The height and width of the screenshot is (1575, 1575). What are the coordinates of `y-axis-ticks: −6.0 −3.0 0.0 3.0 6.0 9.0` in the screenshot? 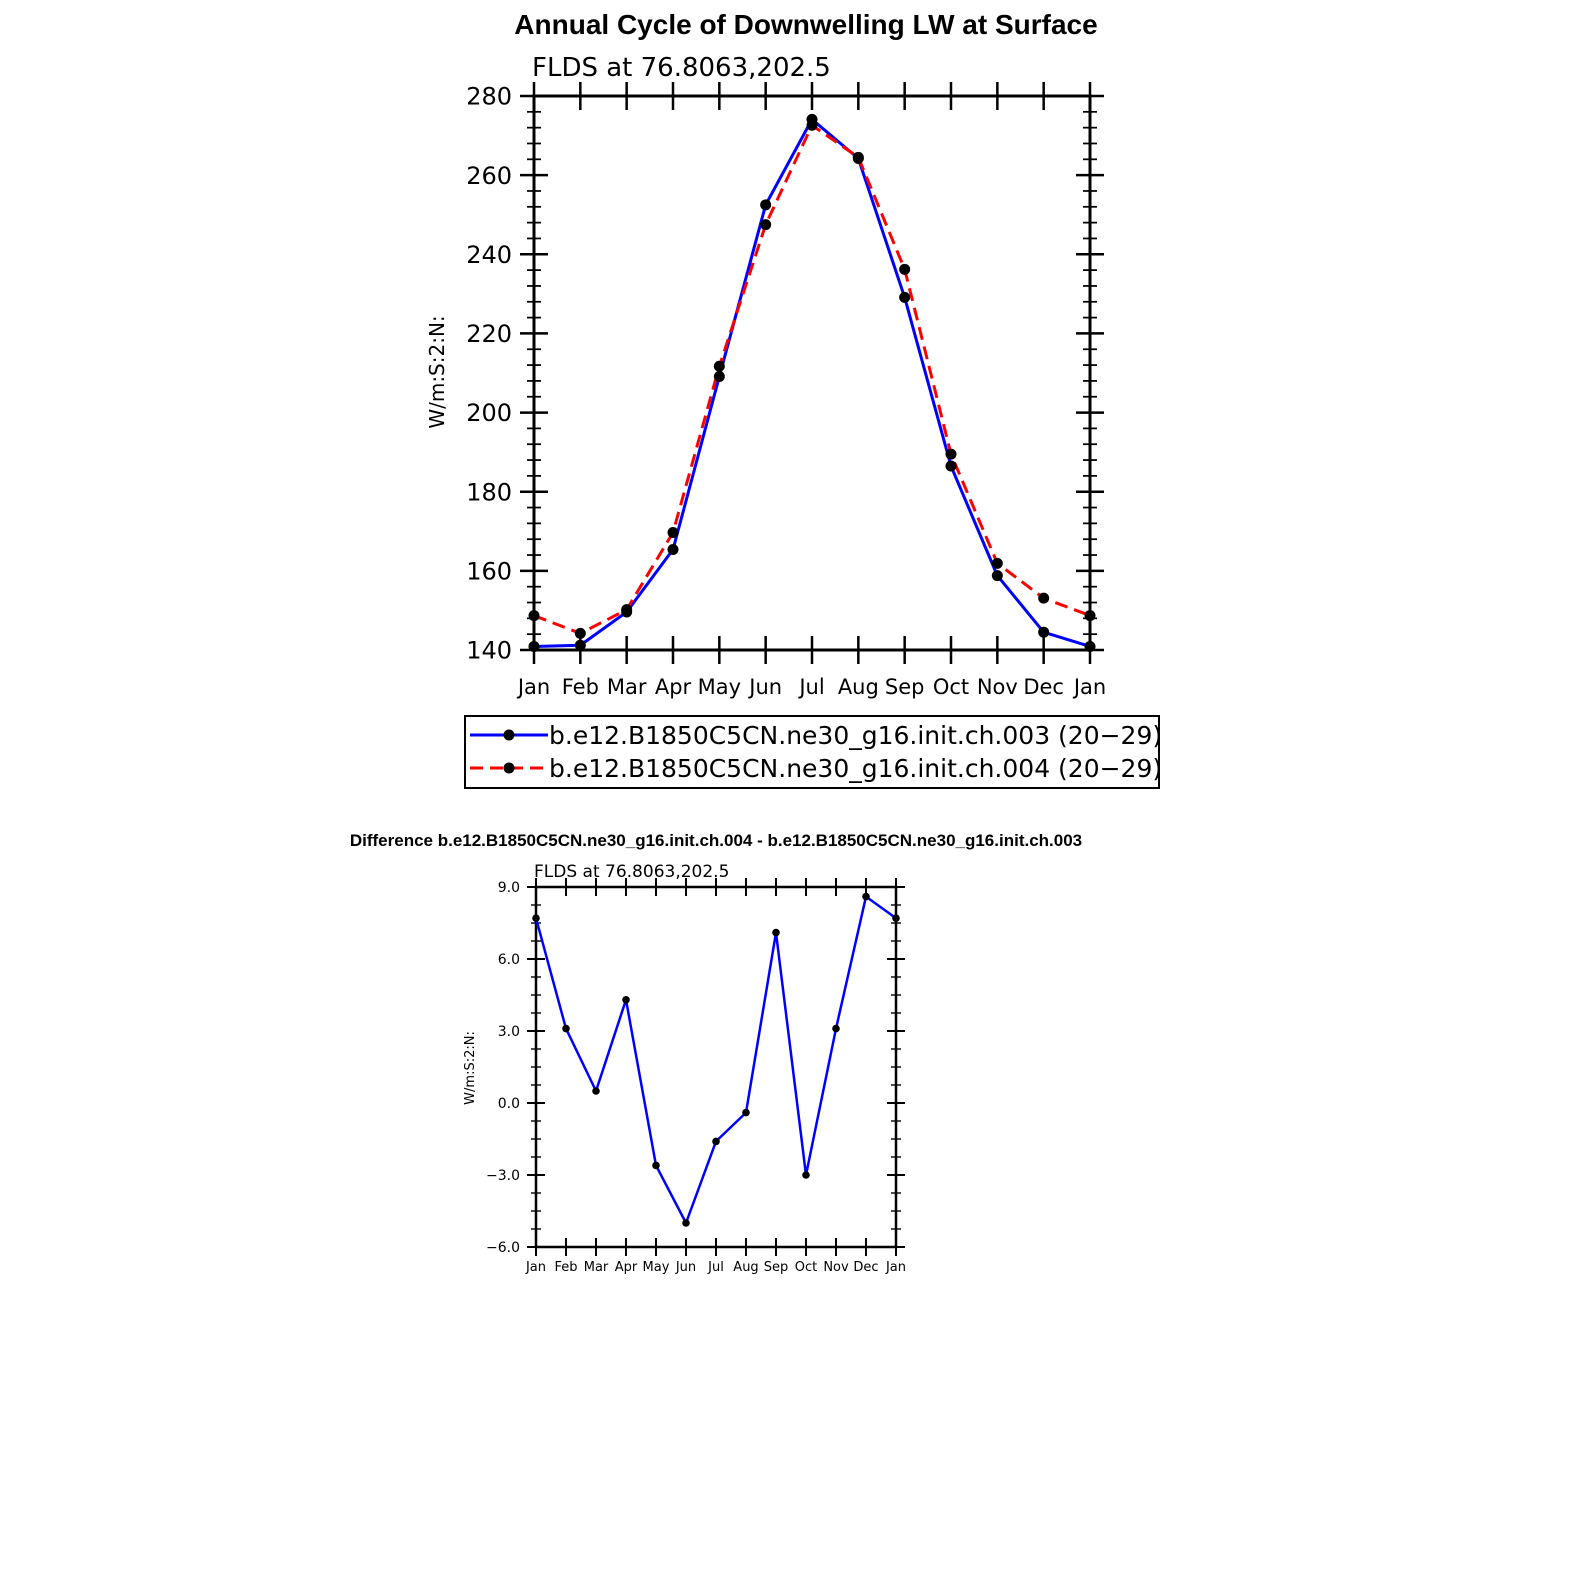 It's located at (695, 1068).